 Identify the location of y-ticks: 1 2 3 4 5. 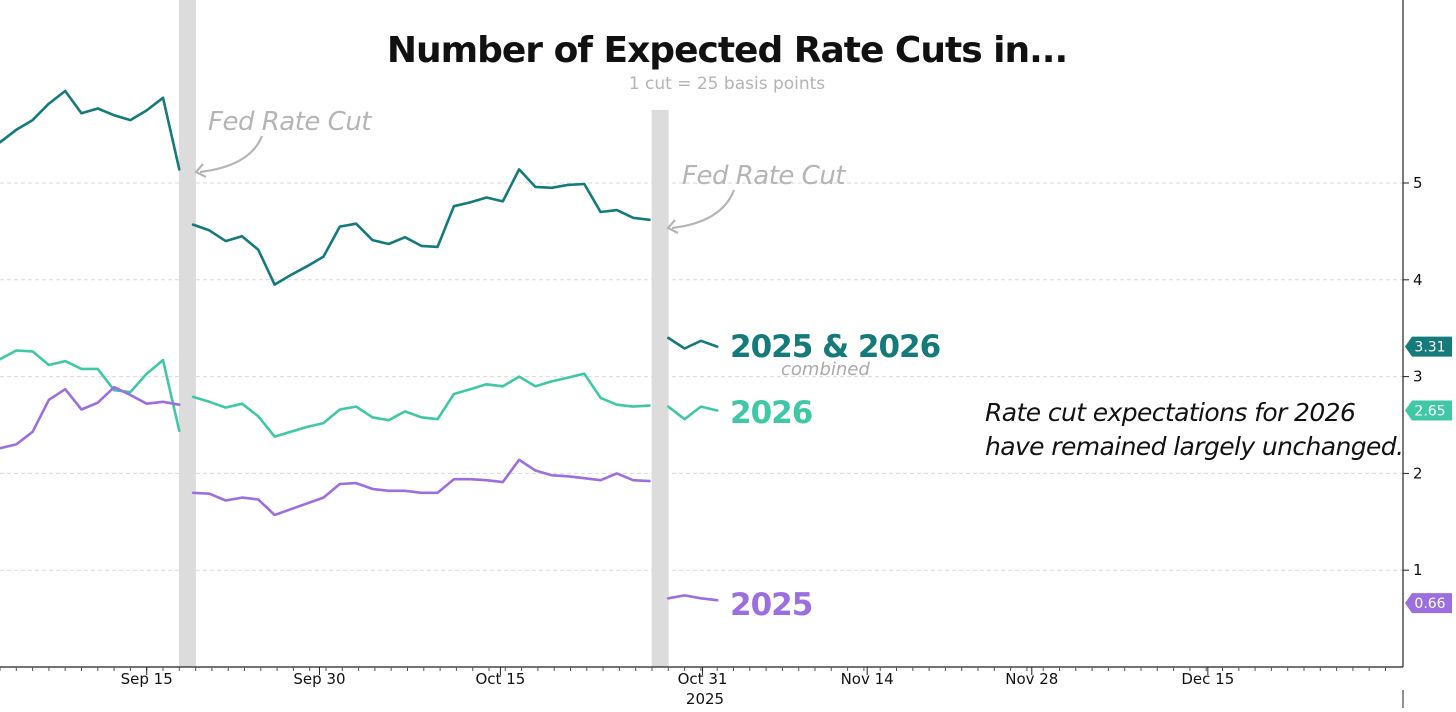
(1413, 376).